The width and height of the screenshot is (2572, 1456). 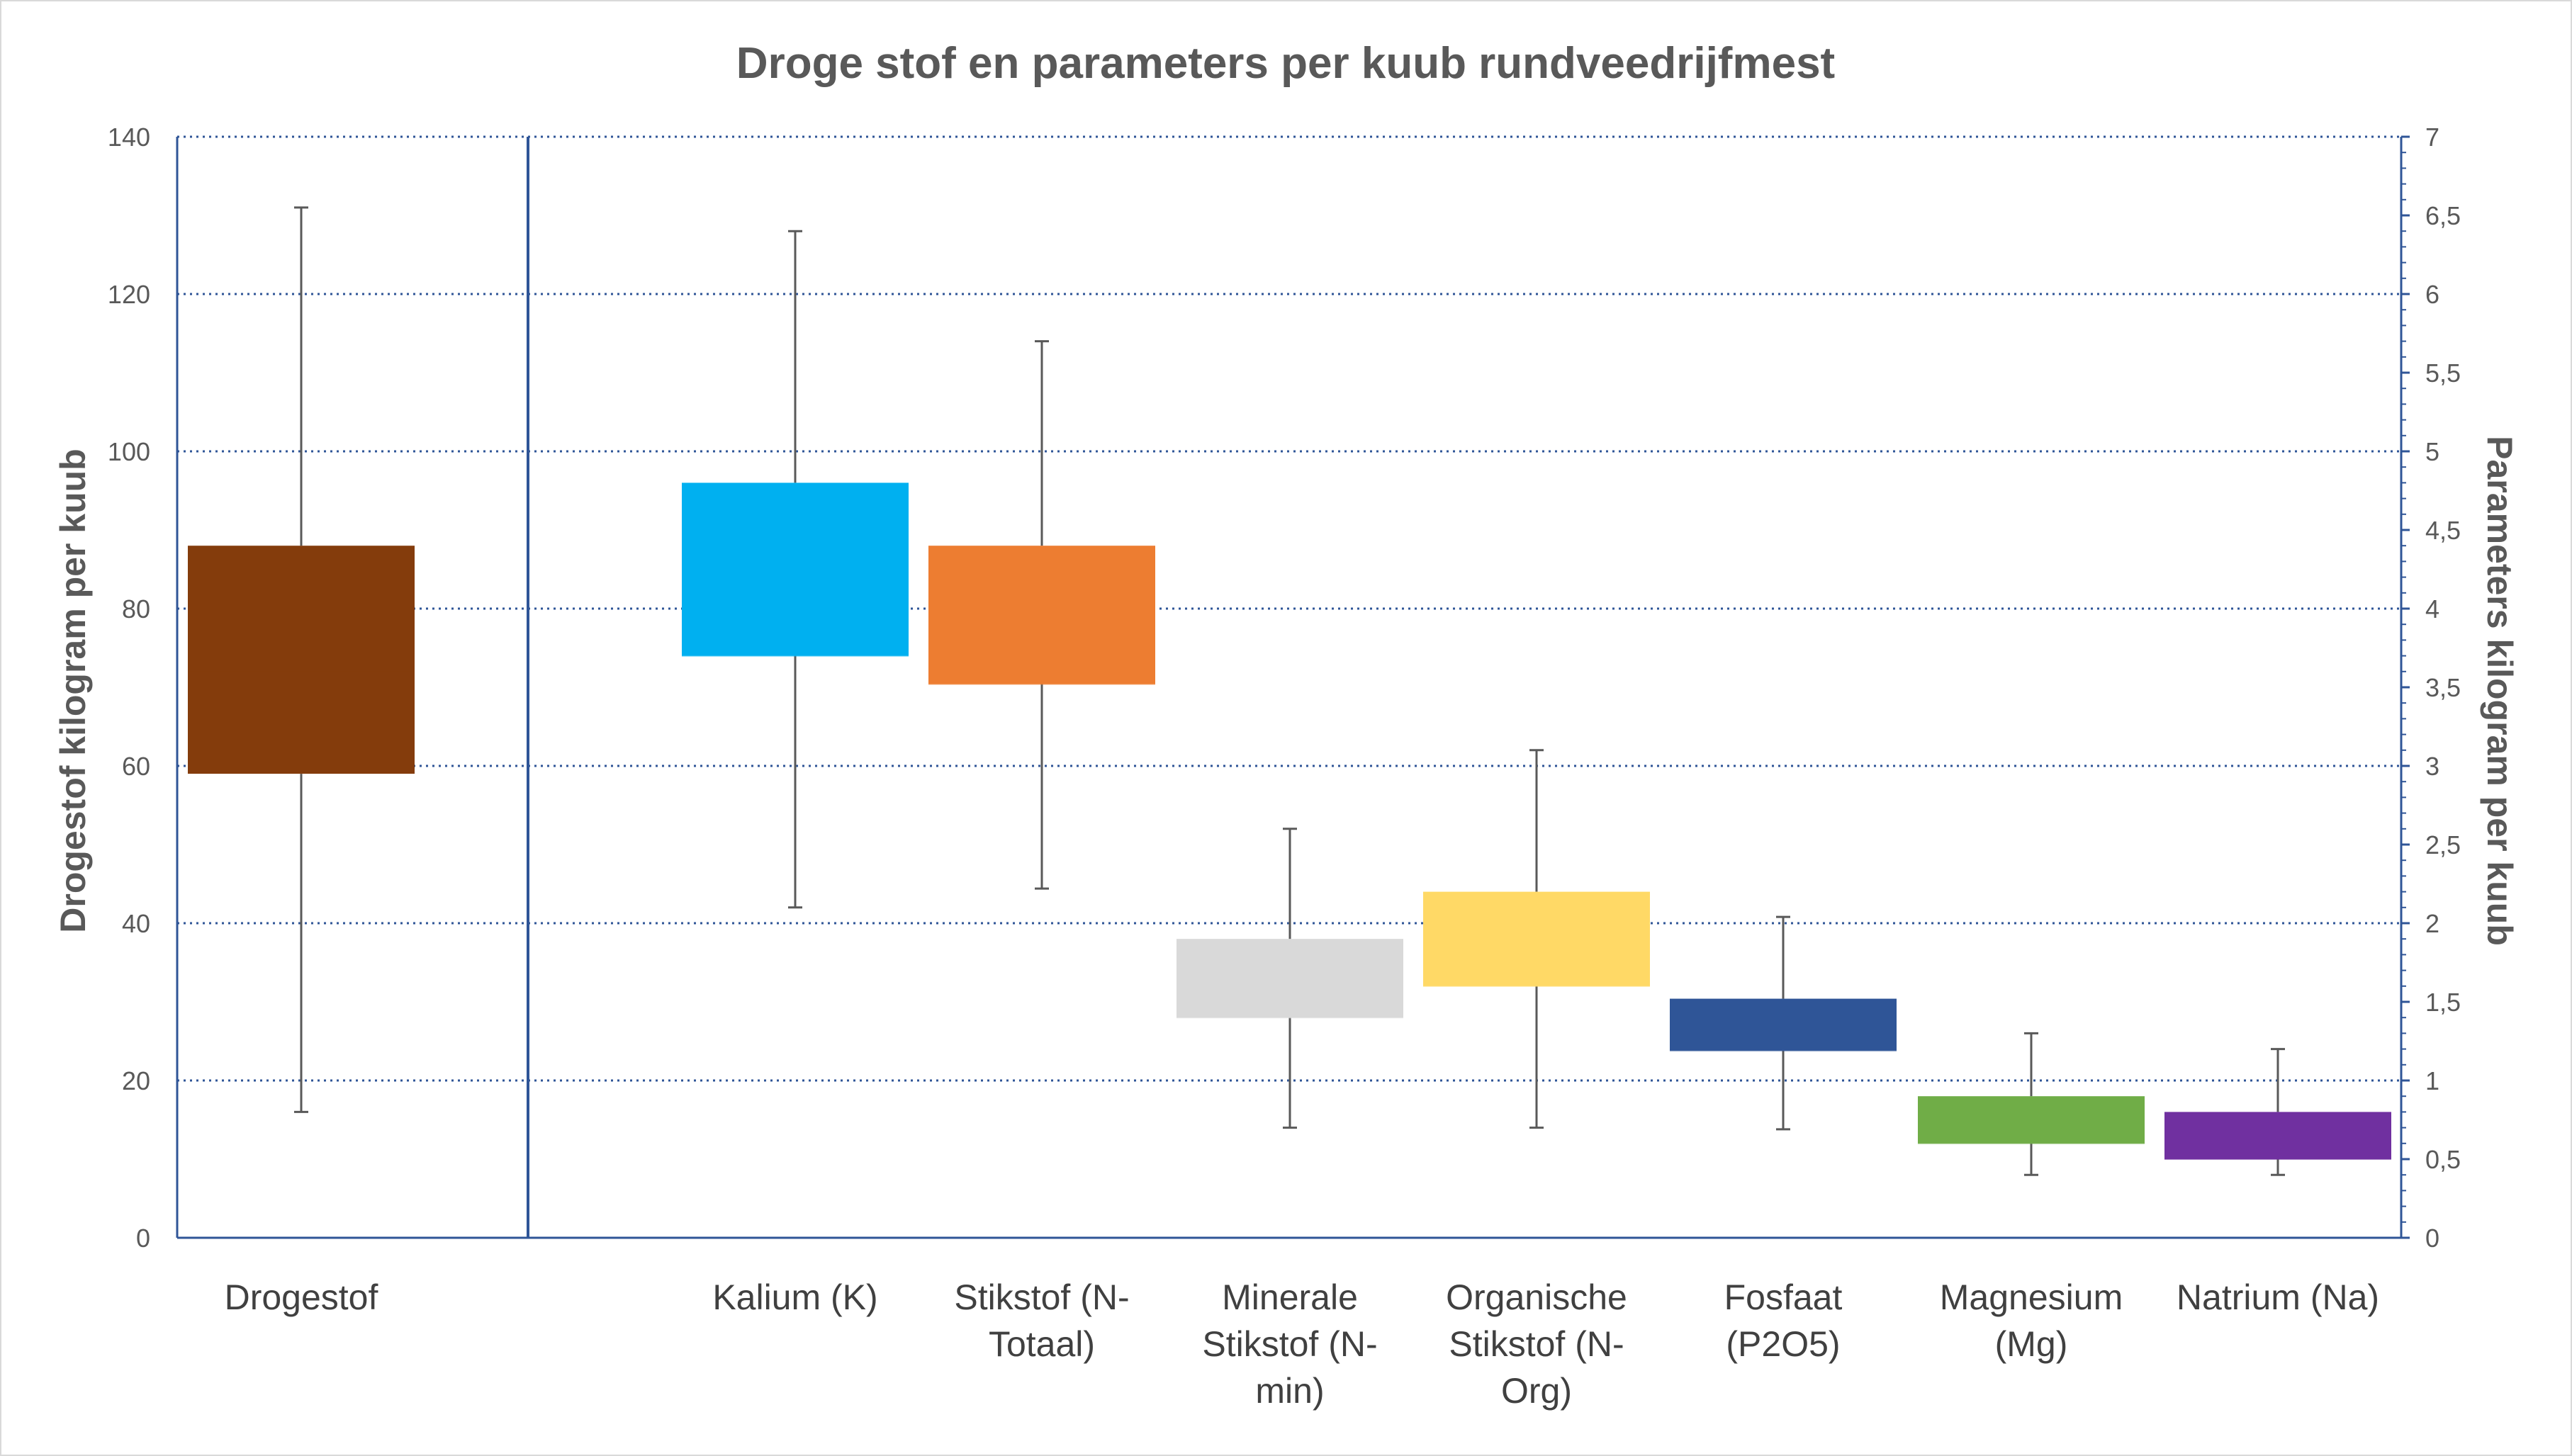 I want to click on category-label: Org), so click(x=1536, y=1391).